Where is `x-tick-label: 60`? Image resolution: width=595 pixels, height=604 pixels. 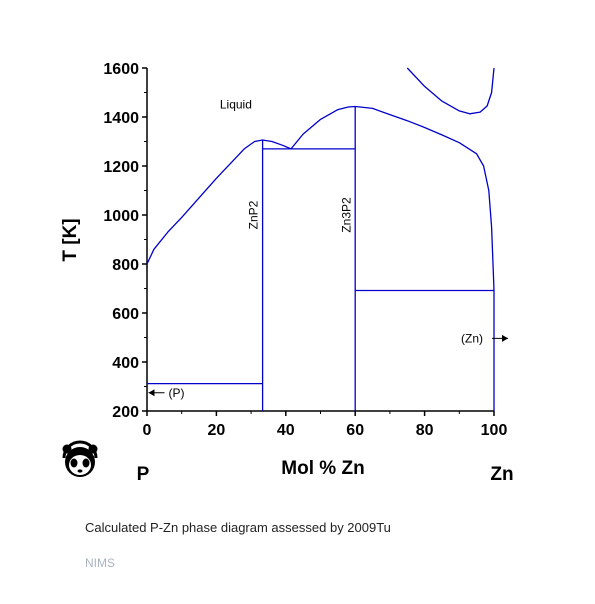
x-tick-label: 60 is located at coordinates (355, 430).